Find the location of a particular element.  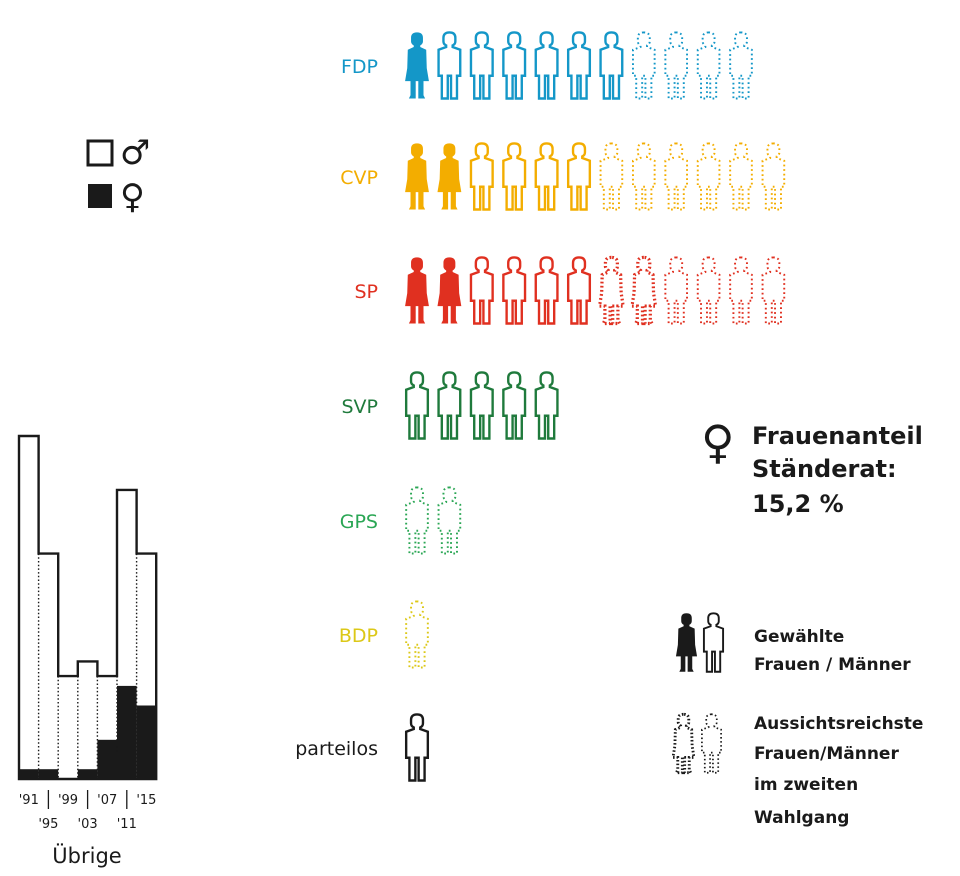

party-label: CVP is located at coordinates (359, 178).